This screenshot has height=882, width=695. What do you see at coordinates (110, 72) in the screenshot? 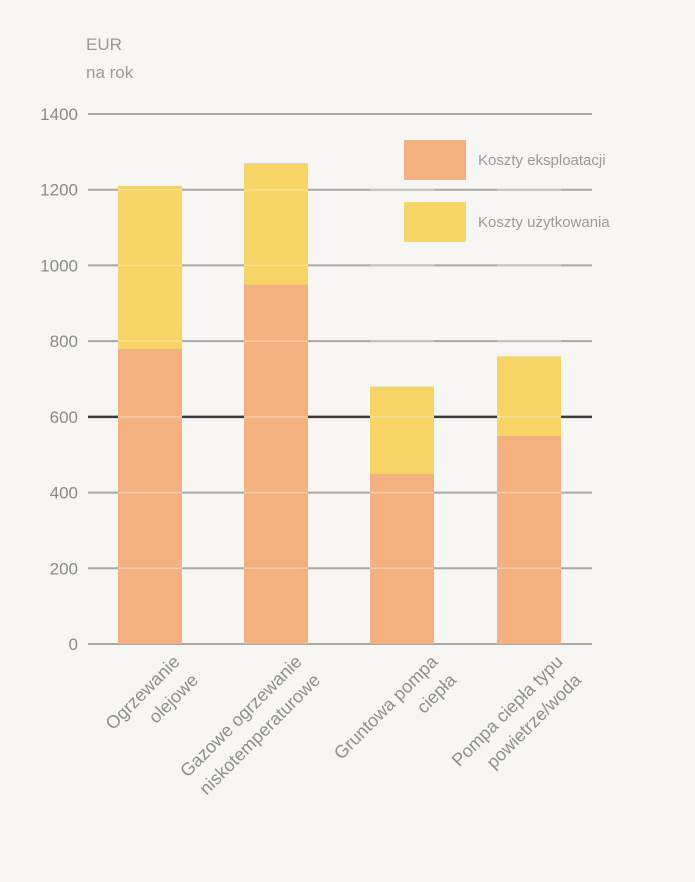
I see `y-unit-line-2: na rok` at bounding box center [110, 72].